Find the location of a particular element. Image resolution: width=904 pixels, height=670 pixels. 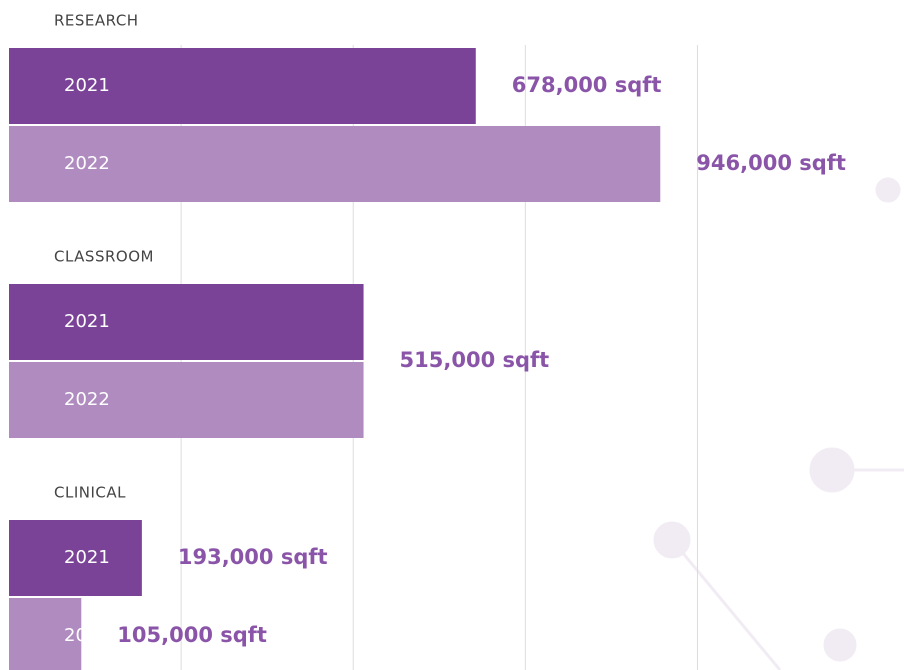

decor-line is located at coordinates (726, 604).